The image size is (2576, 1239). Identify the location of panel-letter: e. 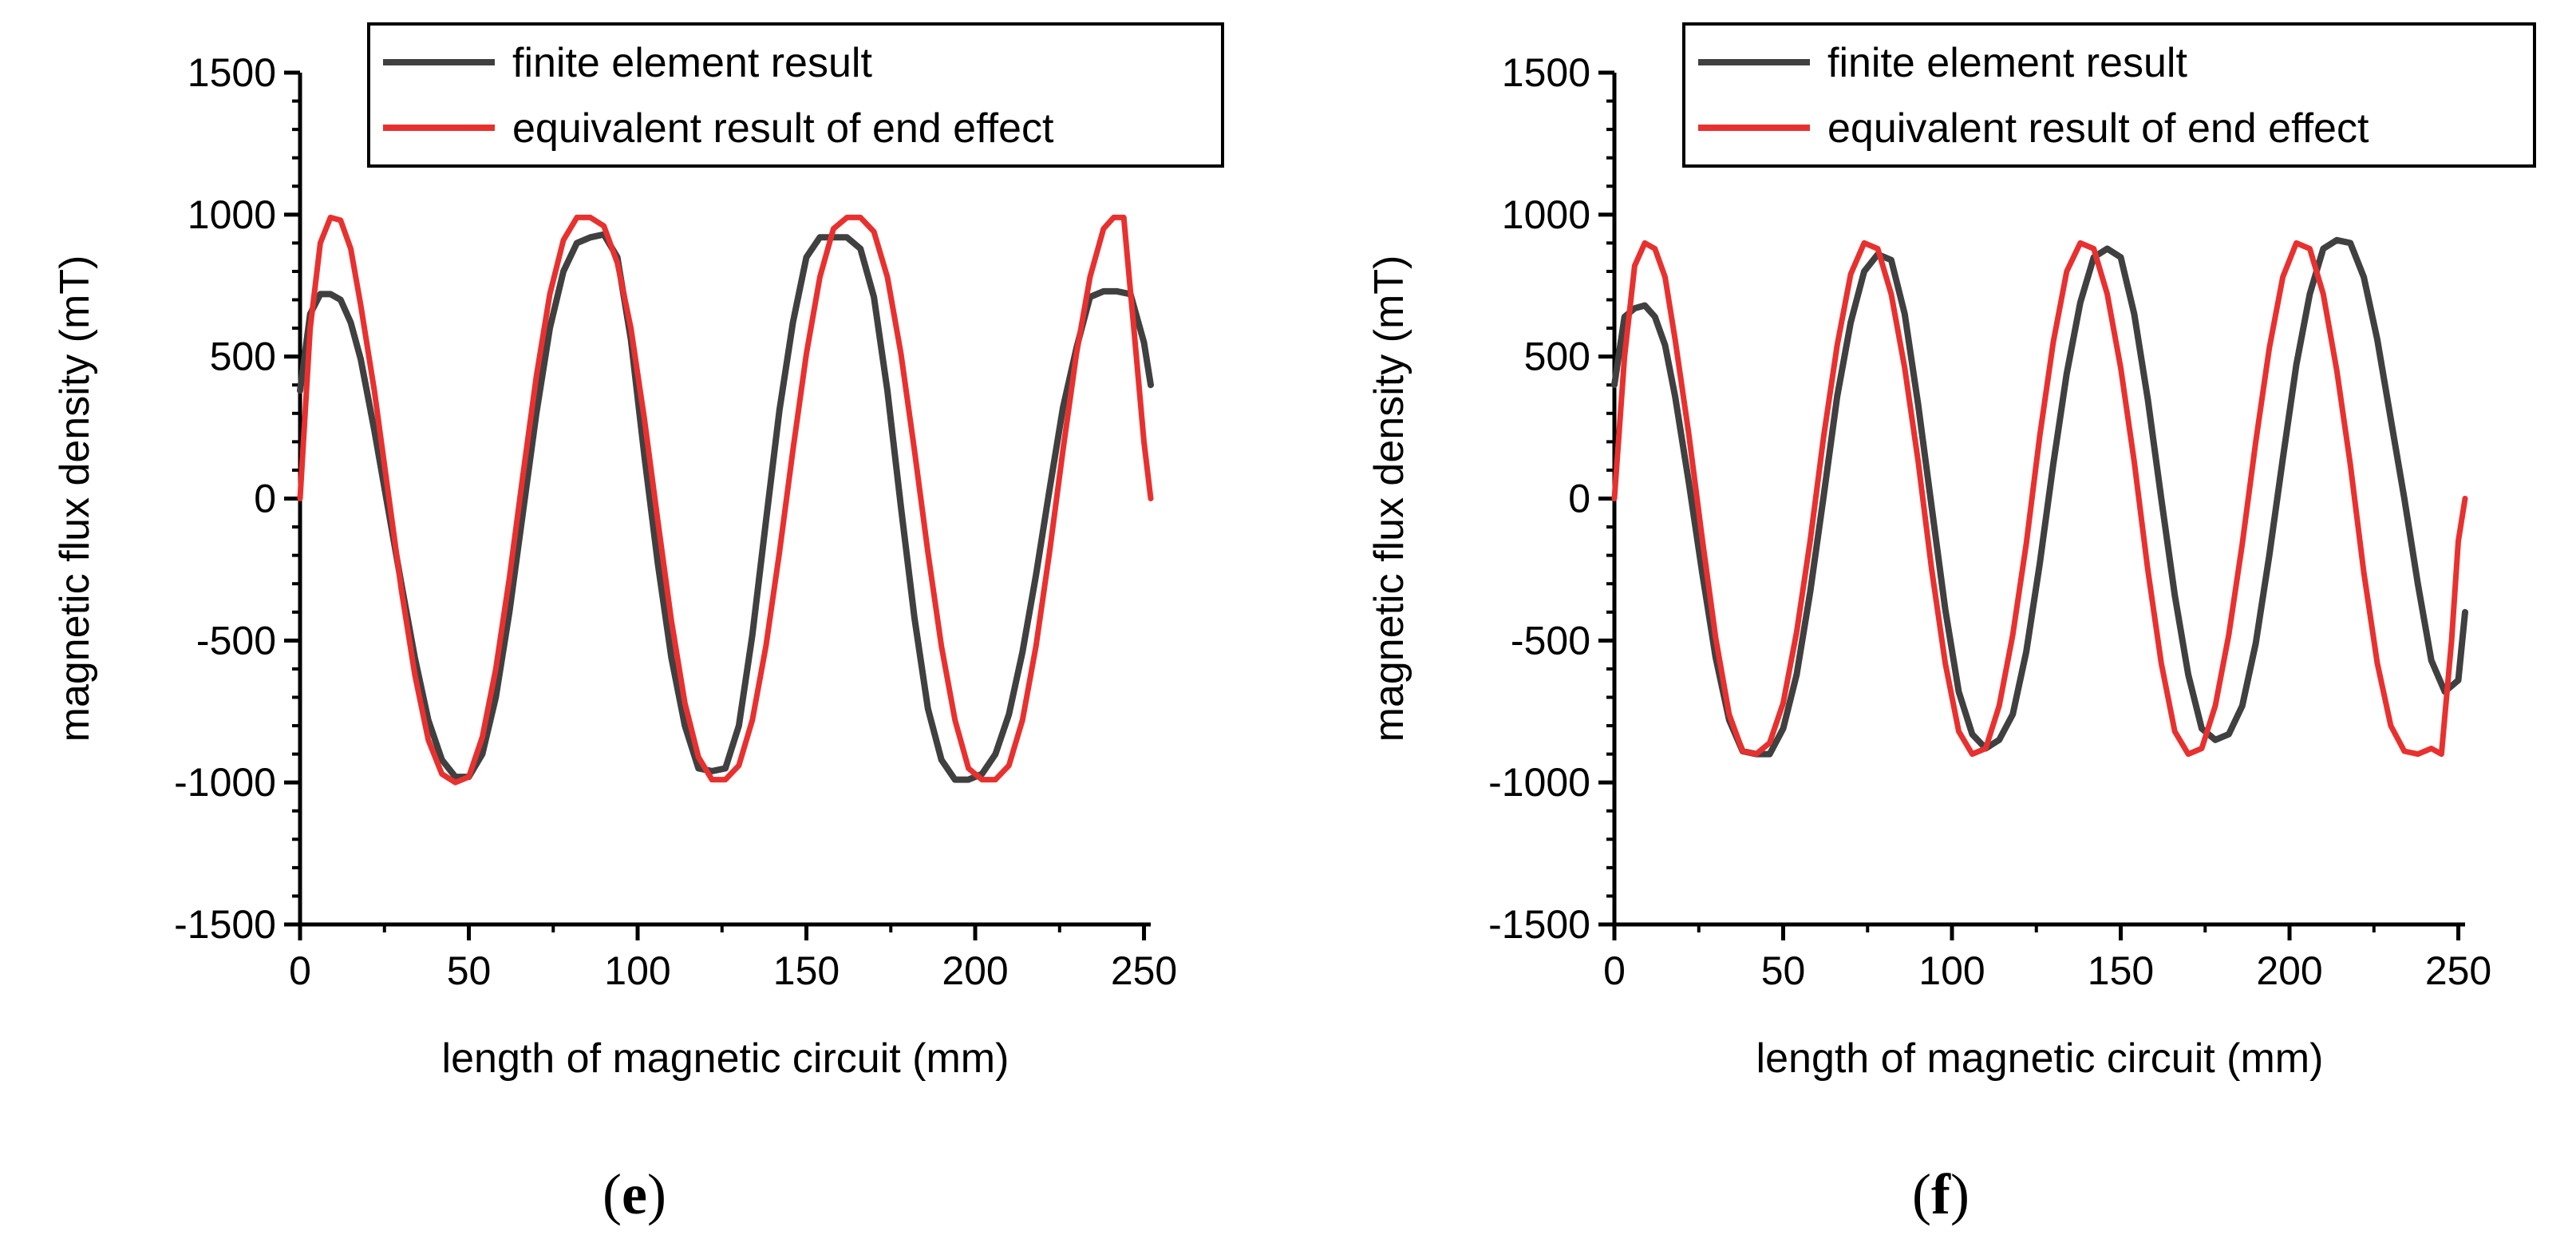
(634, 1194).